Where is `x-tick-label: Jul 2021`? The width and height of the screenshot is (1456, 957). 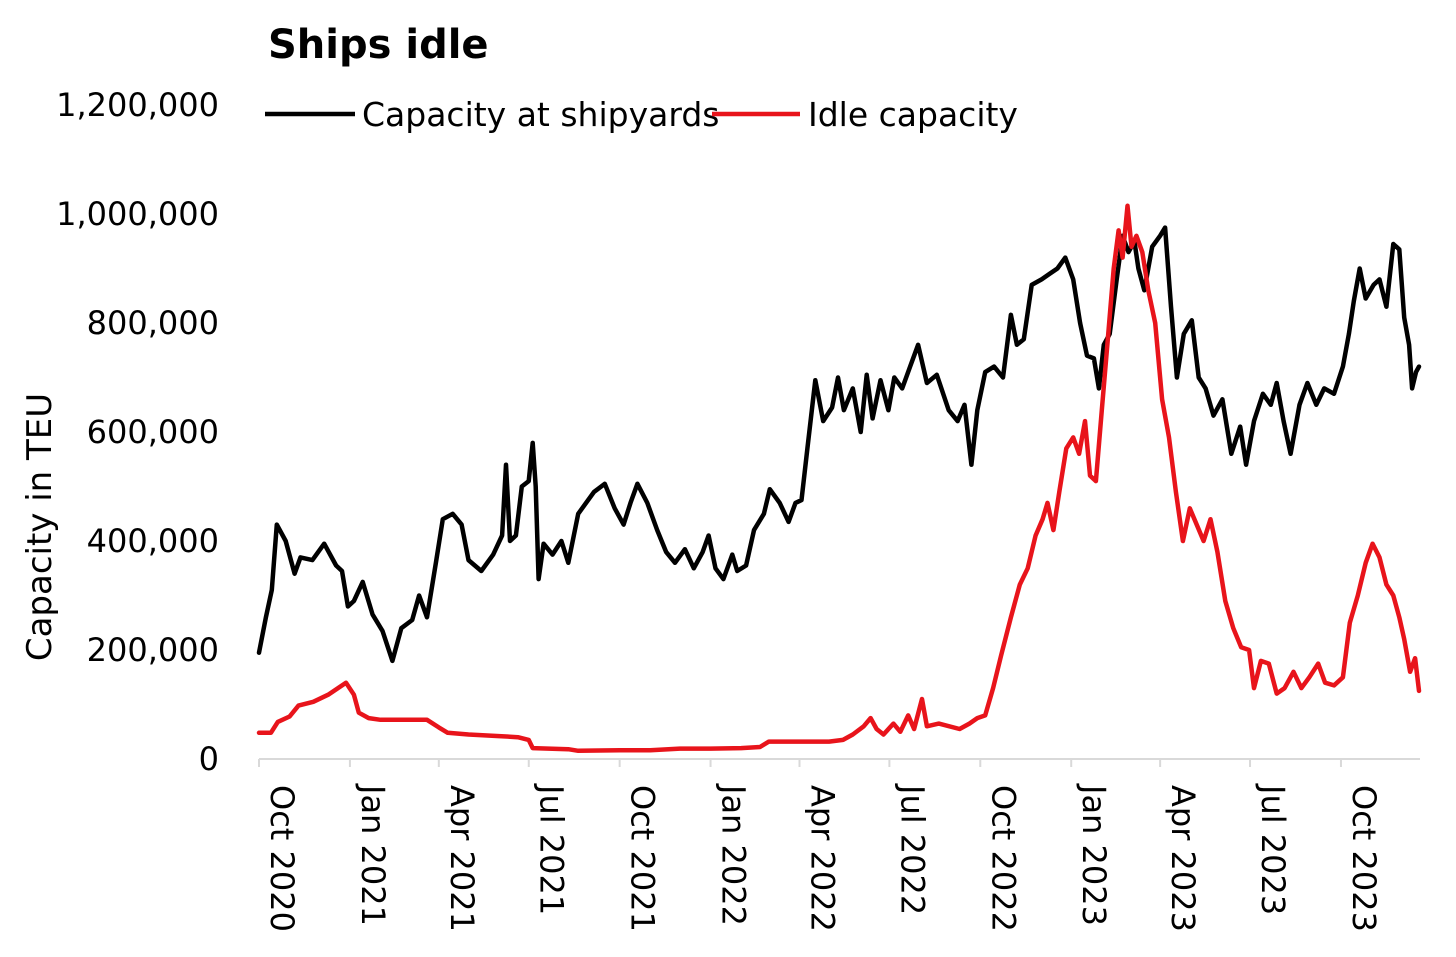 x-tick-label: Jul 2021 is located at coordinates (552, 849).